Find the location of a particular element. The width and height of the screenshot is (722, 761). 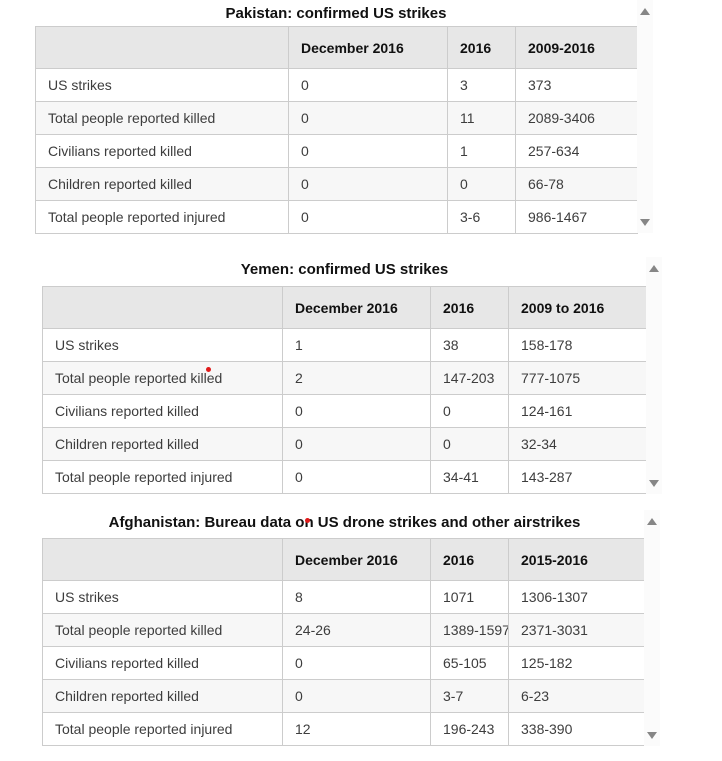

header-cell-range: 2009 to 2016 is located at coordinates (578, 307).